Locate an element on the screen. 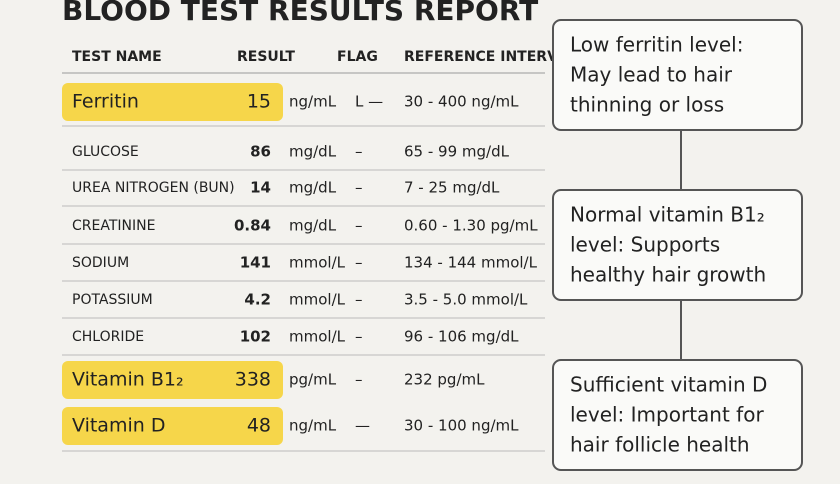 The image size is (840, 484). reference: 65 - 99 mg/dL is located at coordinates (457, 152).